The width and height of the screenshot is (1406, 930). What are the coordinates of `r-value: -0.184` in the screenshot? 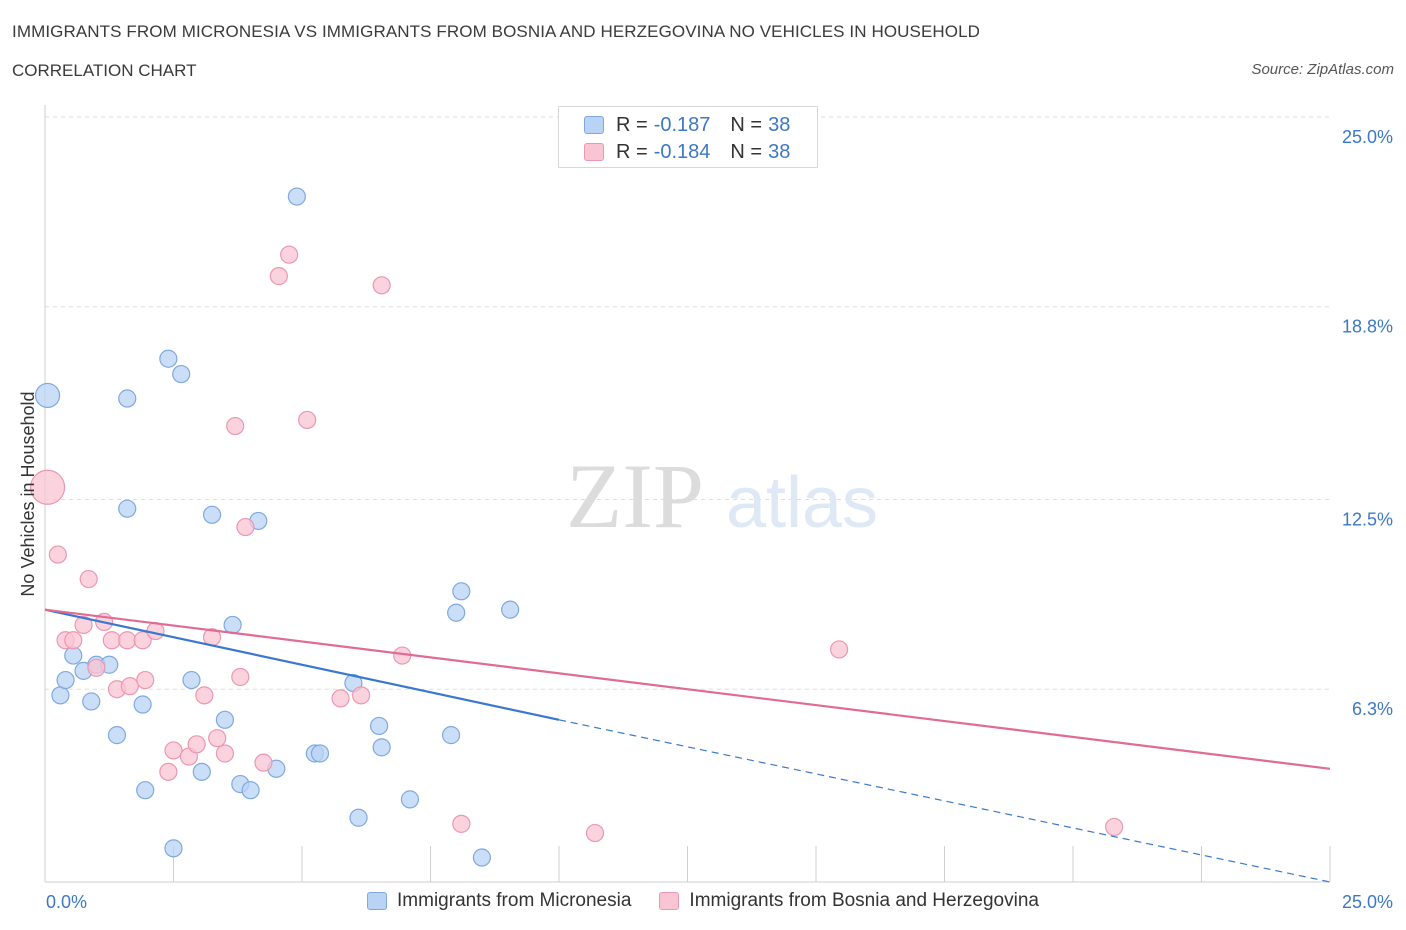 It's located at (682, 151).